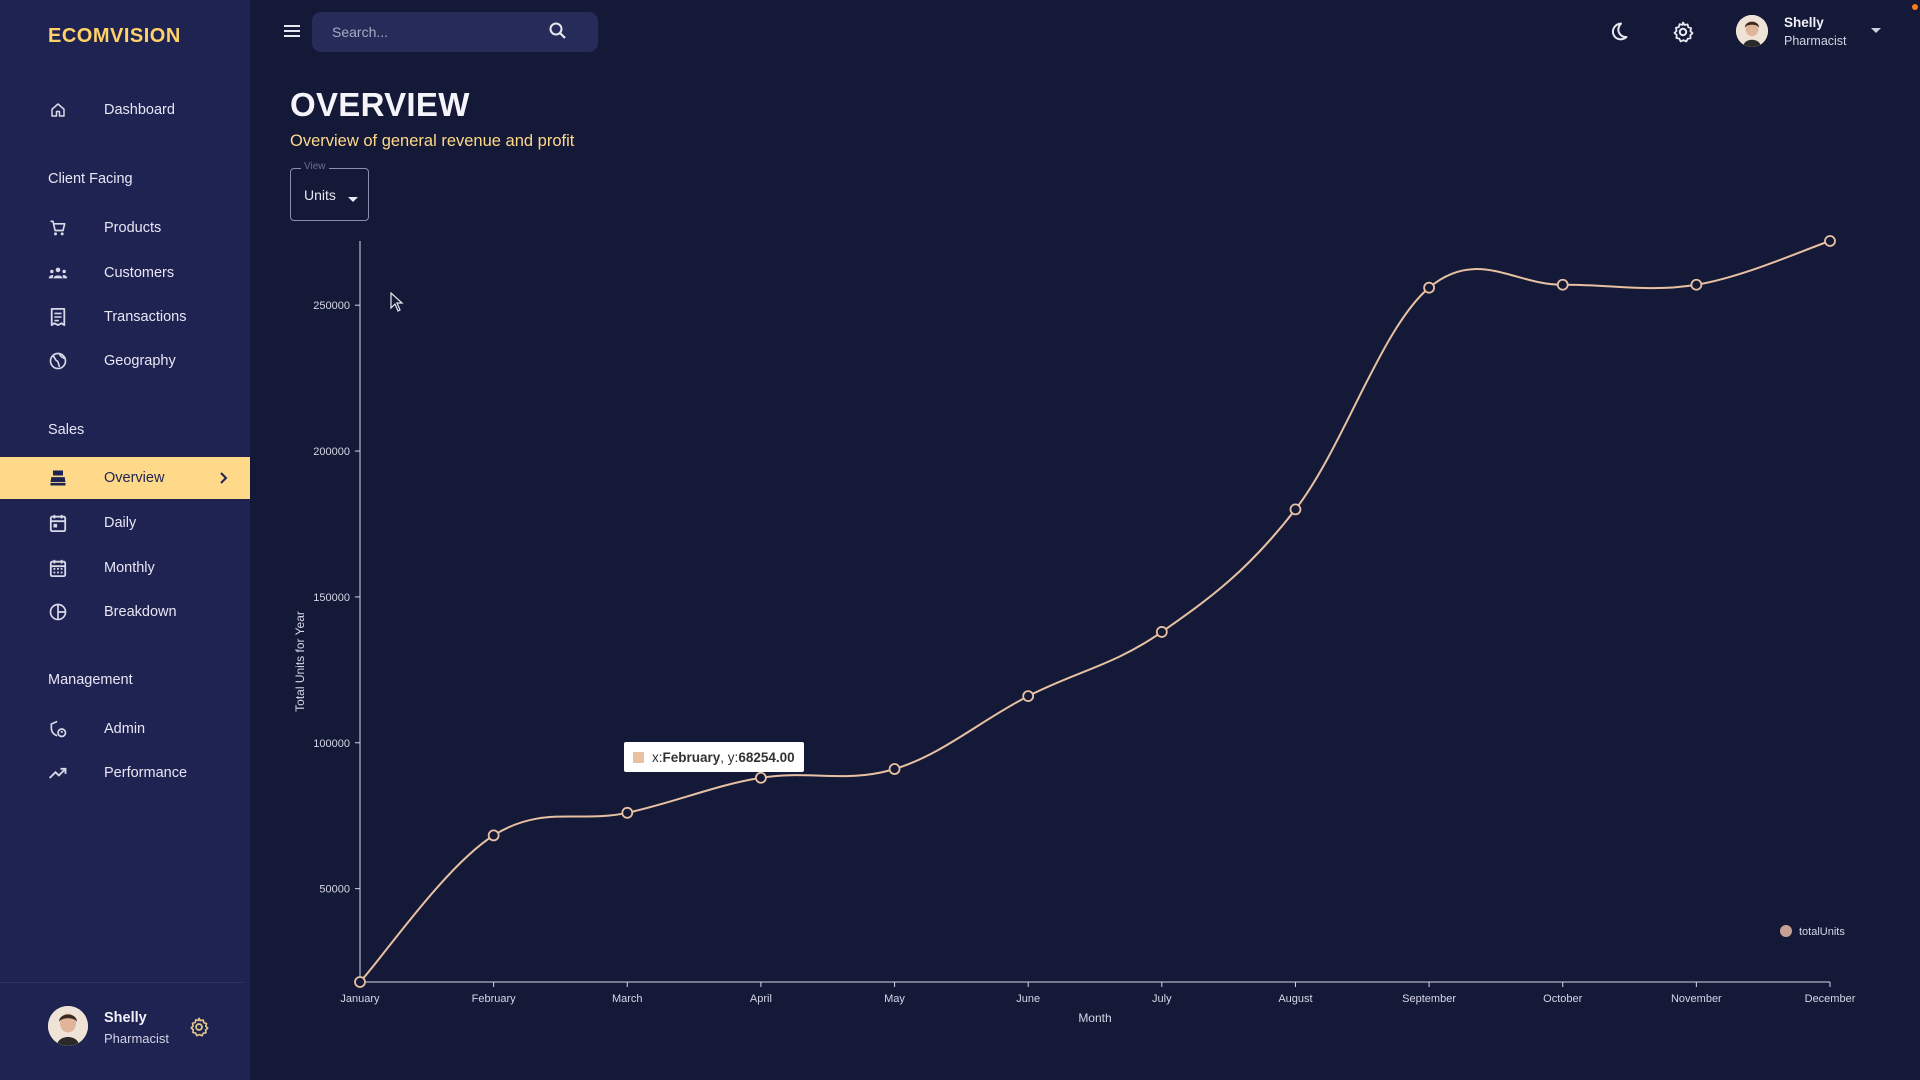 The height and width of the screenshot is (1080, 1920). What do you see at coordinates (432, 141) in the screenshot?
I see `page-subtitle: Overview of general revenue and profit` at bounding box center [432, 141].